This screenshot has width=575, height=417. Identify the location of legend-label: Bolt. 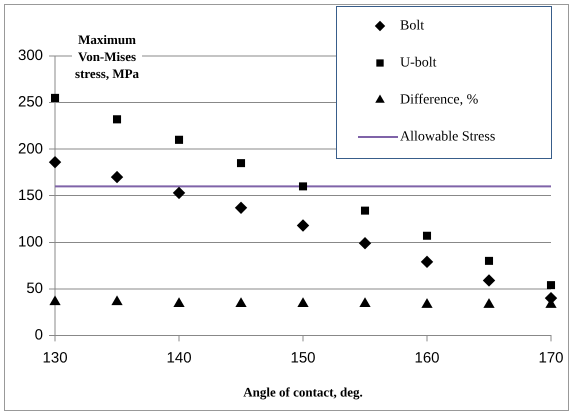
(412, 26).